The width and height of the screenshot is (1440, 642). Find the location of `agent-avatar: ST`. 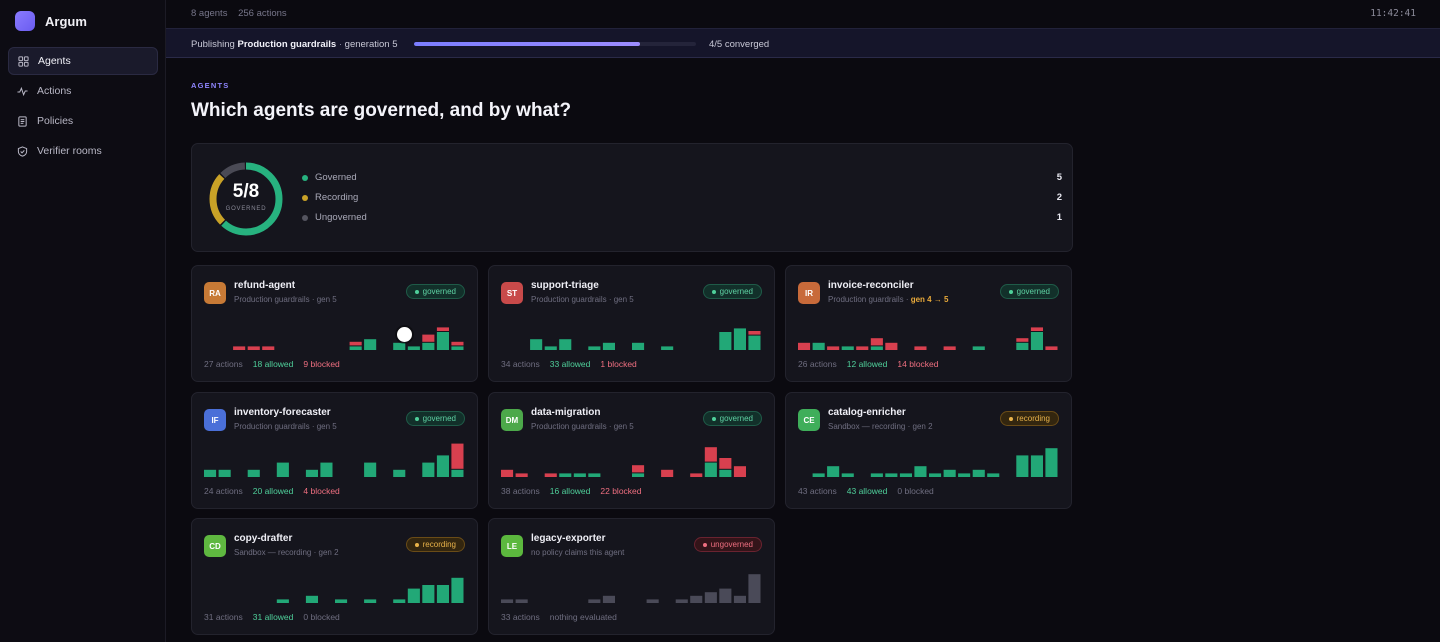

agent-avatar: ST is located at coordinates (512, 293).